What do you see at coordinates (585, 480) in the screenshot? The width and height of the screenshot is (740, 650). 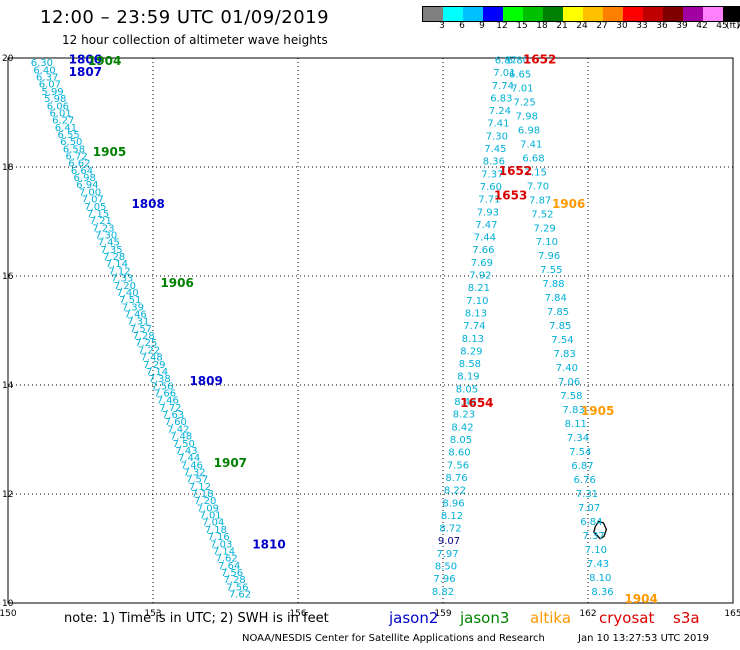 I see `wave-height-value: 6.76` at bounding box center [585, 480].